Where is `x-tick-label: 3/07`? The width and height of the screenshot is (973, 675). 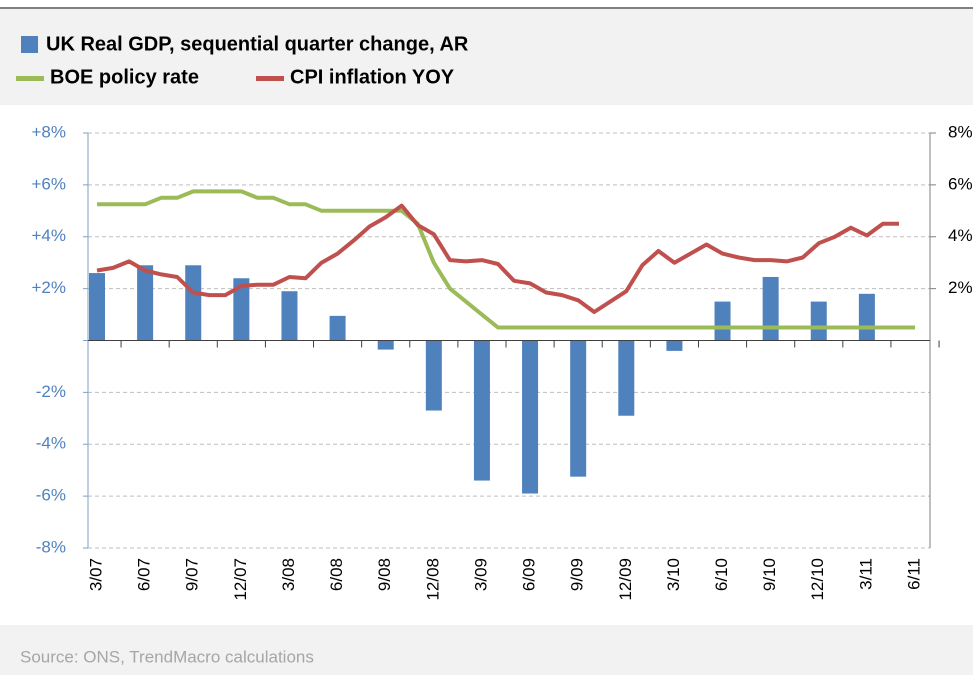
x-tick-label: 3/07 is located at coordinates (95, 574).